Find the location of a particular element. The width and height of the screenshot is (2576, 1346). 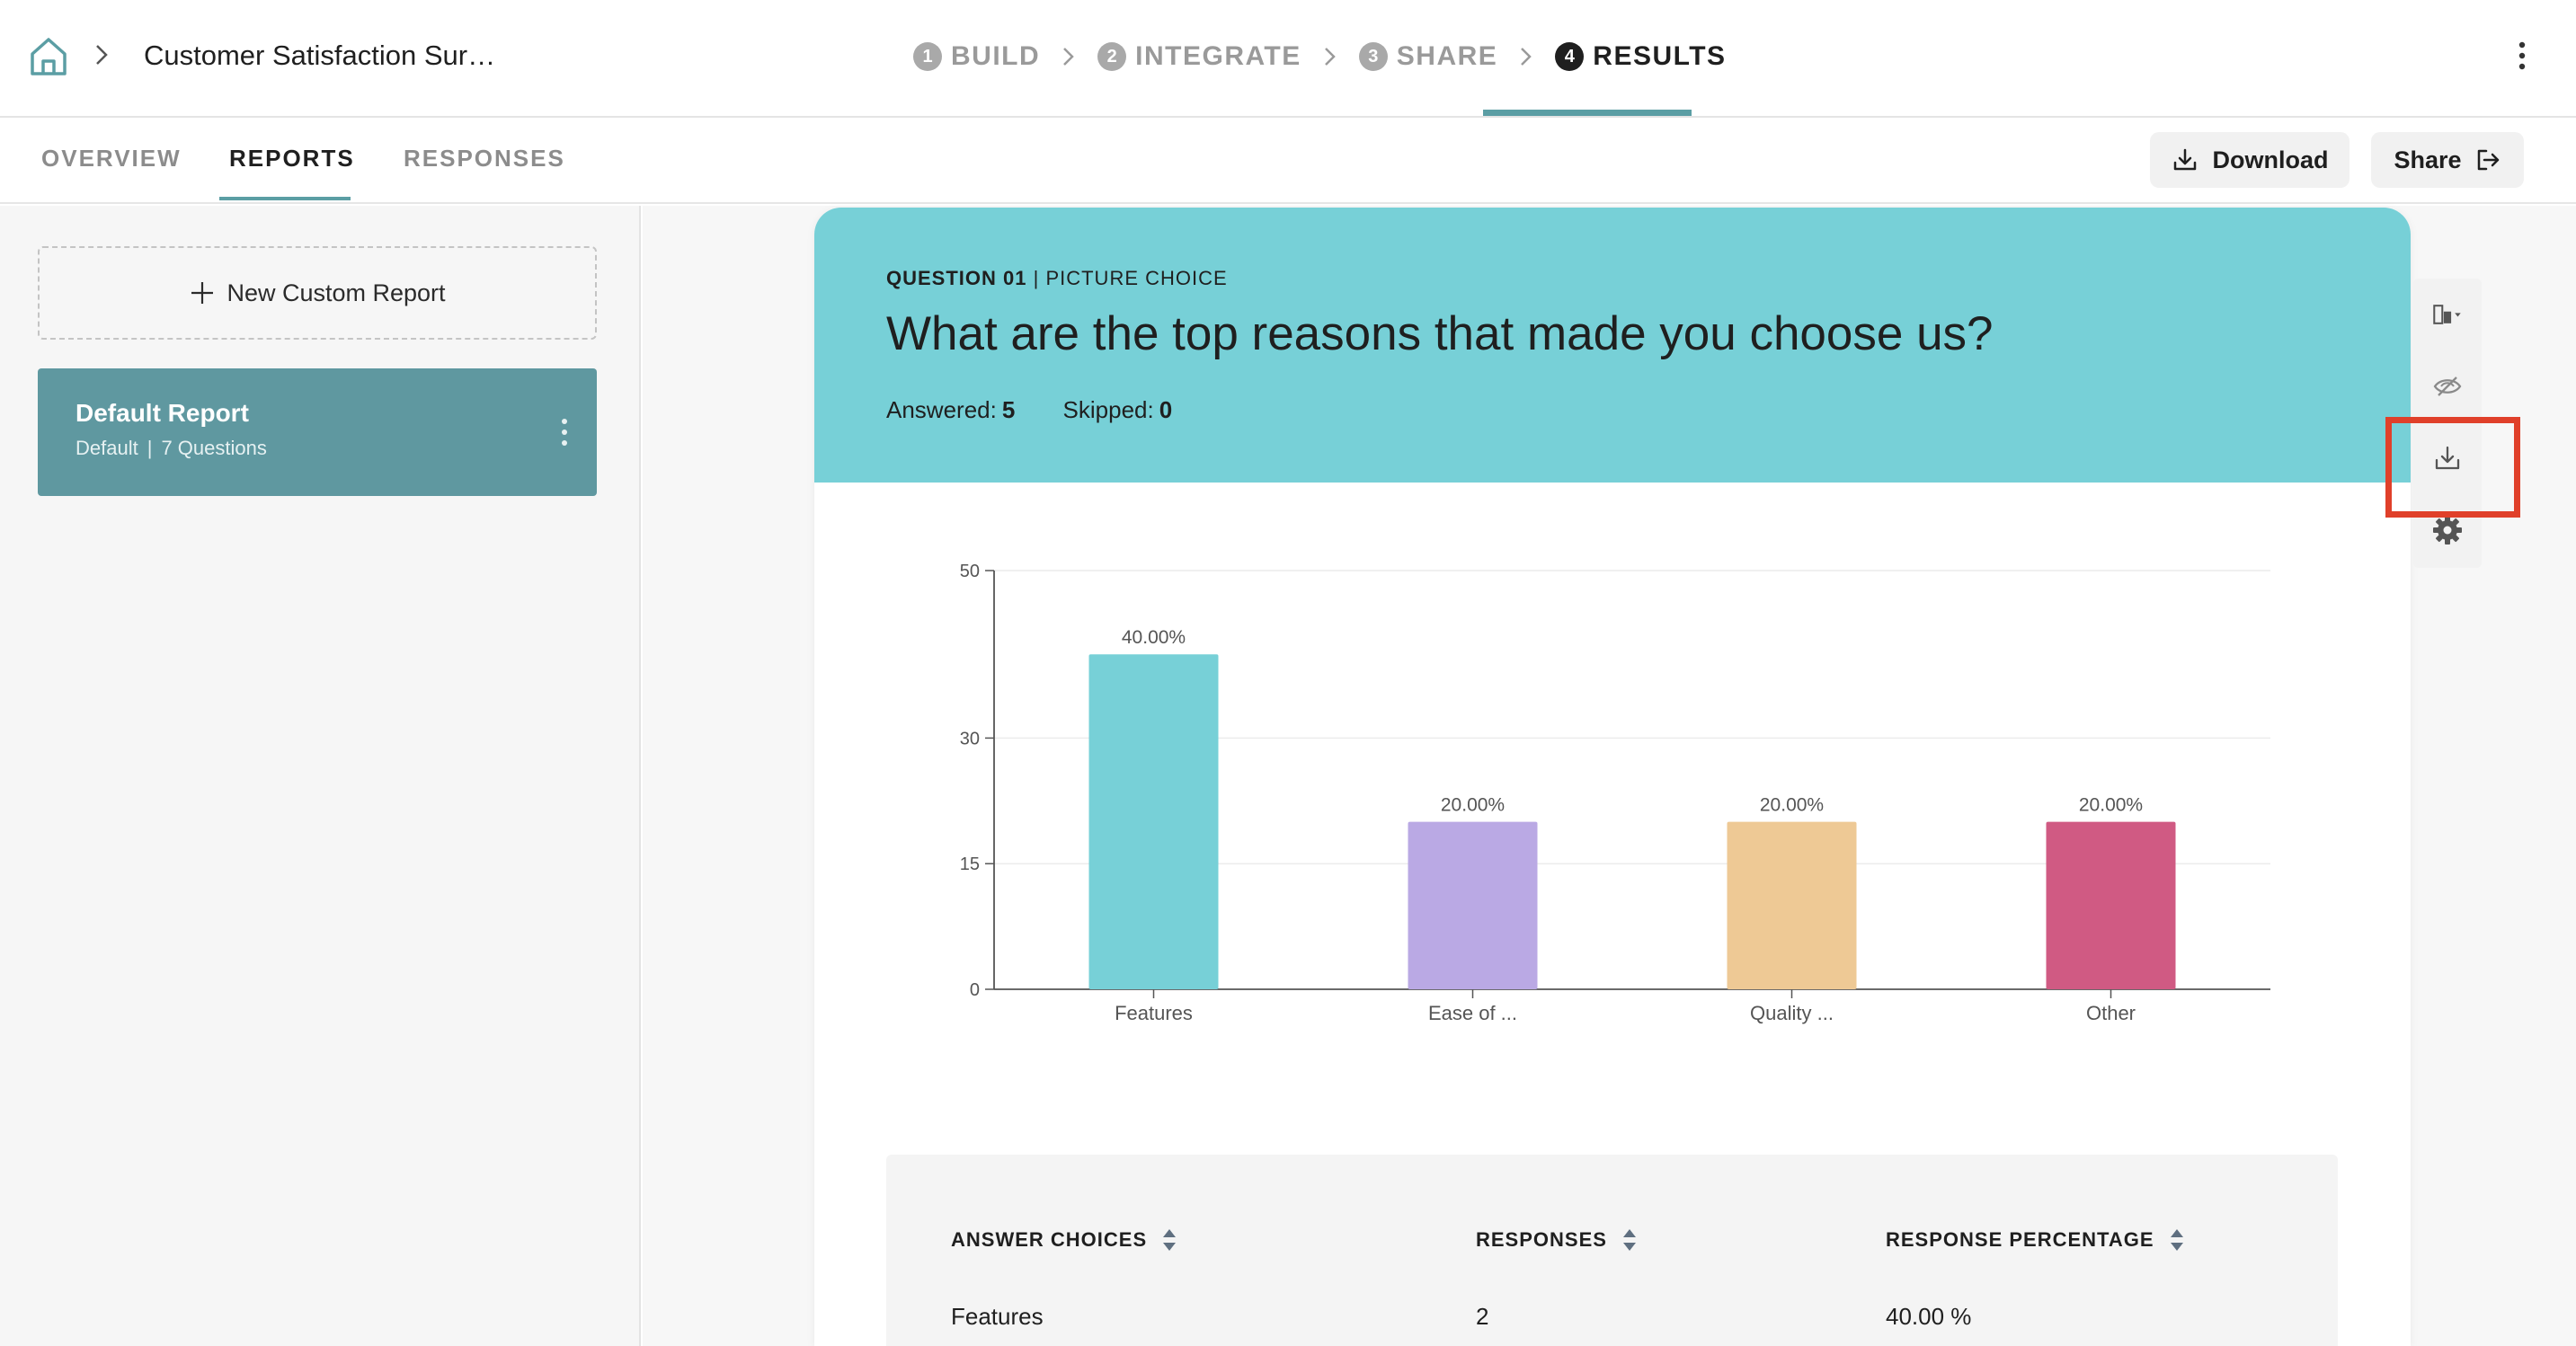

tab-overview: OVERVIEW is located at coordinates (111, 158).